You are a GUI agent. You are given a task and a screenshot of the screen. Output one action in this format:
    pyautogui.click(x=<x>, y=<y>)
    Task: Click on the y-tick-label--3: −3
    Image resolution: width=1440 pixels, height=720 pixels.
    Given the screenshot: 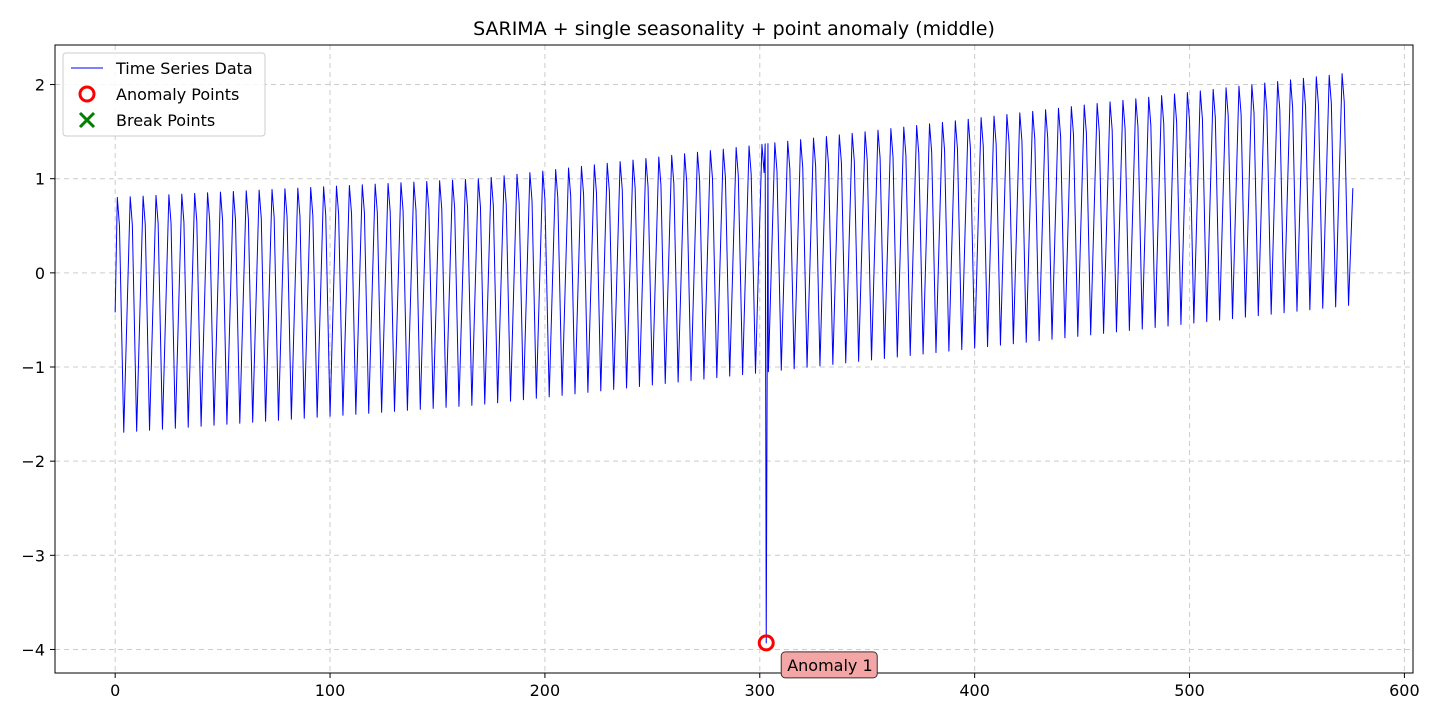 What is the action you would take?
    pyautogui.click(x=33, y=555)
    